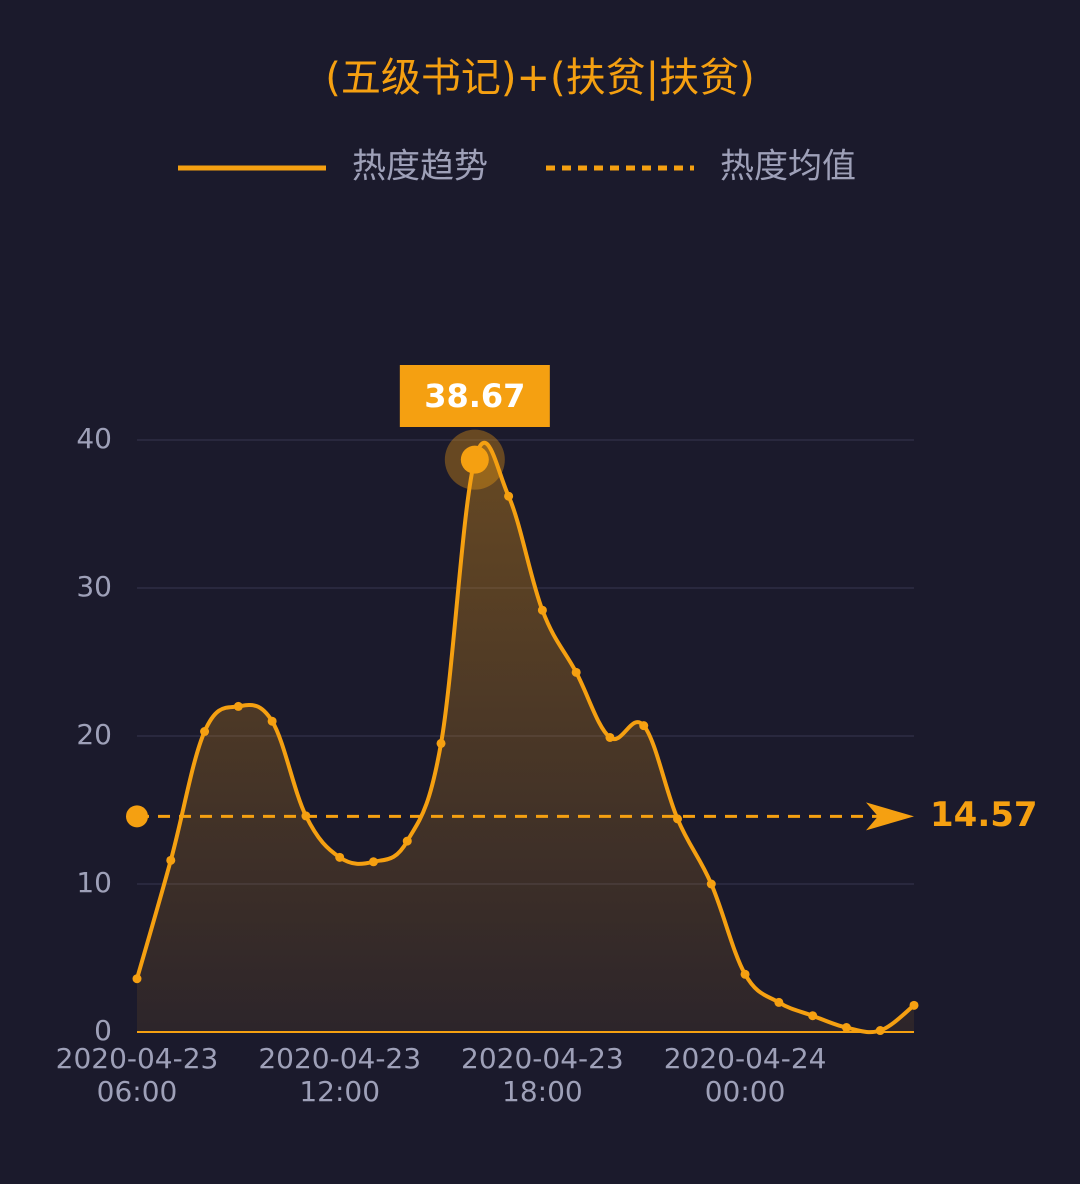  I want to click on x-tick-label: 2020-04-24 00:00, so click(745, 1075).